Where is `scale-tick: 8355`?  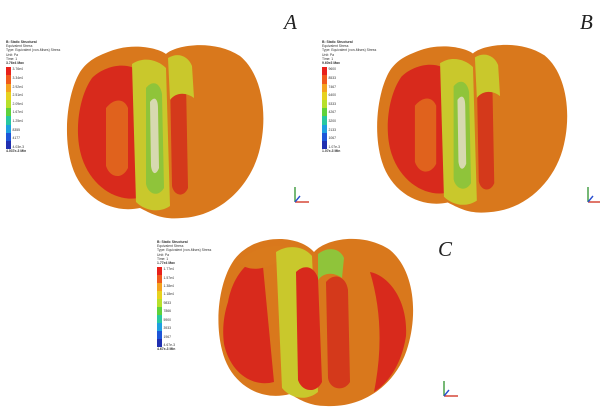 scale-tick: 8355 is located at coordinates (16, 129).